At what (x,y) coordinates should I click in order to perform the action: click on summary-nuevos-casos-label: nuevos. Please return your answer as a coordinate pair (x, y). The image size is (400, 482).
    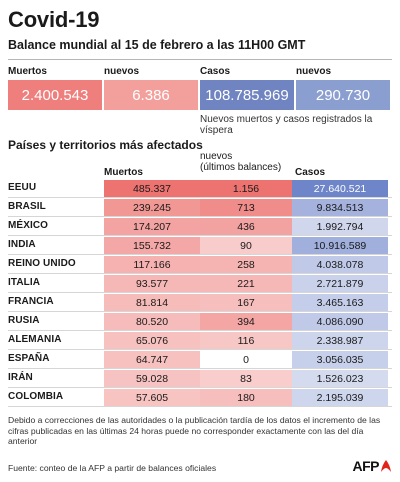
    Looking at the image, I should click on (314, 71).